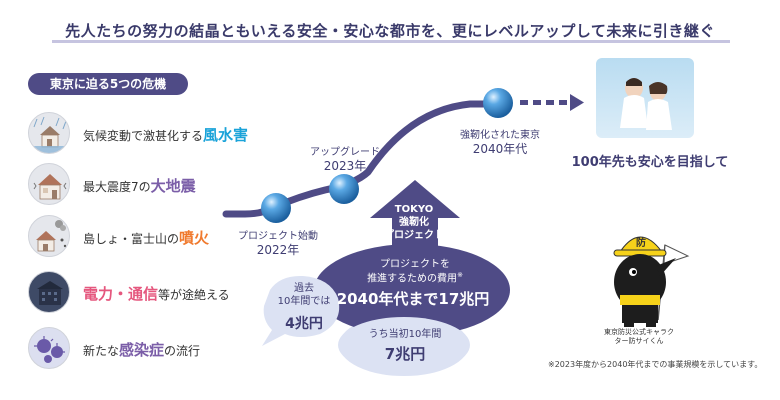 This screenshot has height=400, width=780. What do you see at coordinates (405, 354) in the screenshot?
I see `initial-cost-amount: 7兆円` at bounding box center [405, 354].